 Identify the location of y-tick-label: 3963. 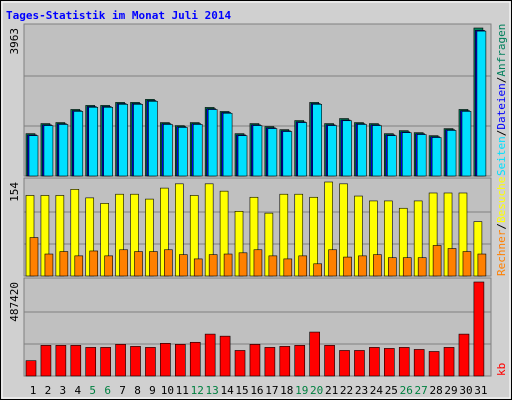
(14, 41).